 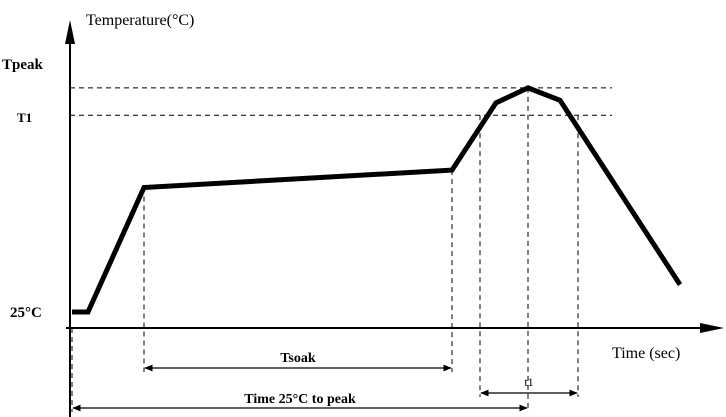 What do you see at coordinates (528, 382) in the screenshot?
I see `dim-label-above_t1: t1` at bounding box center [528, 382].